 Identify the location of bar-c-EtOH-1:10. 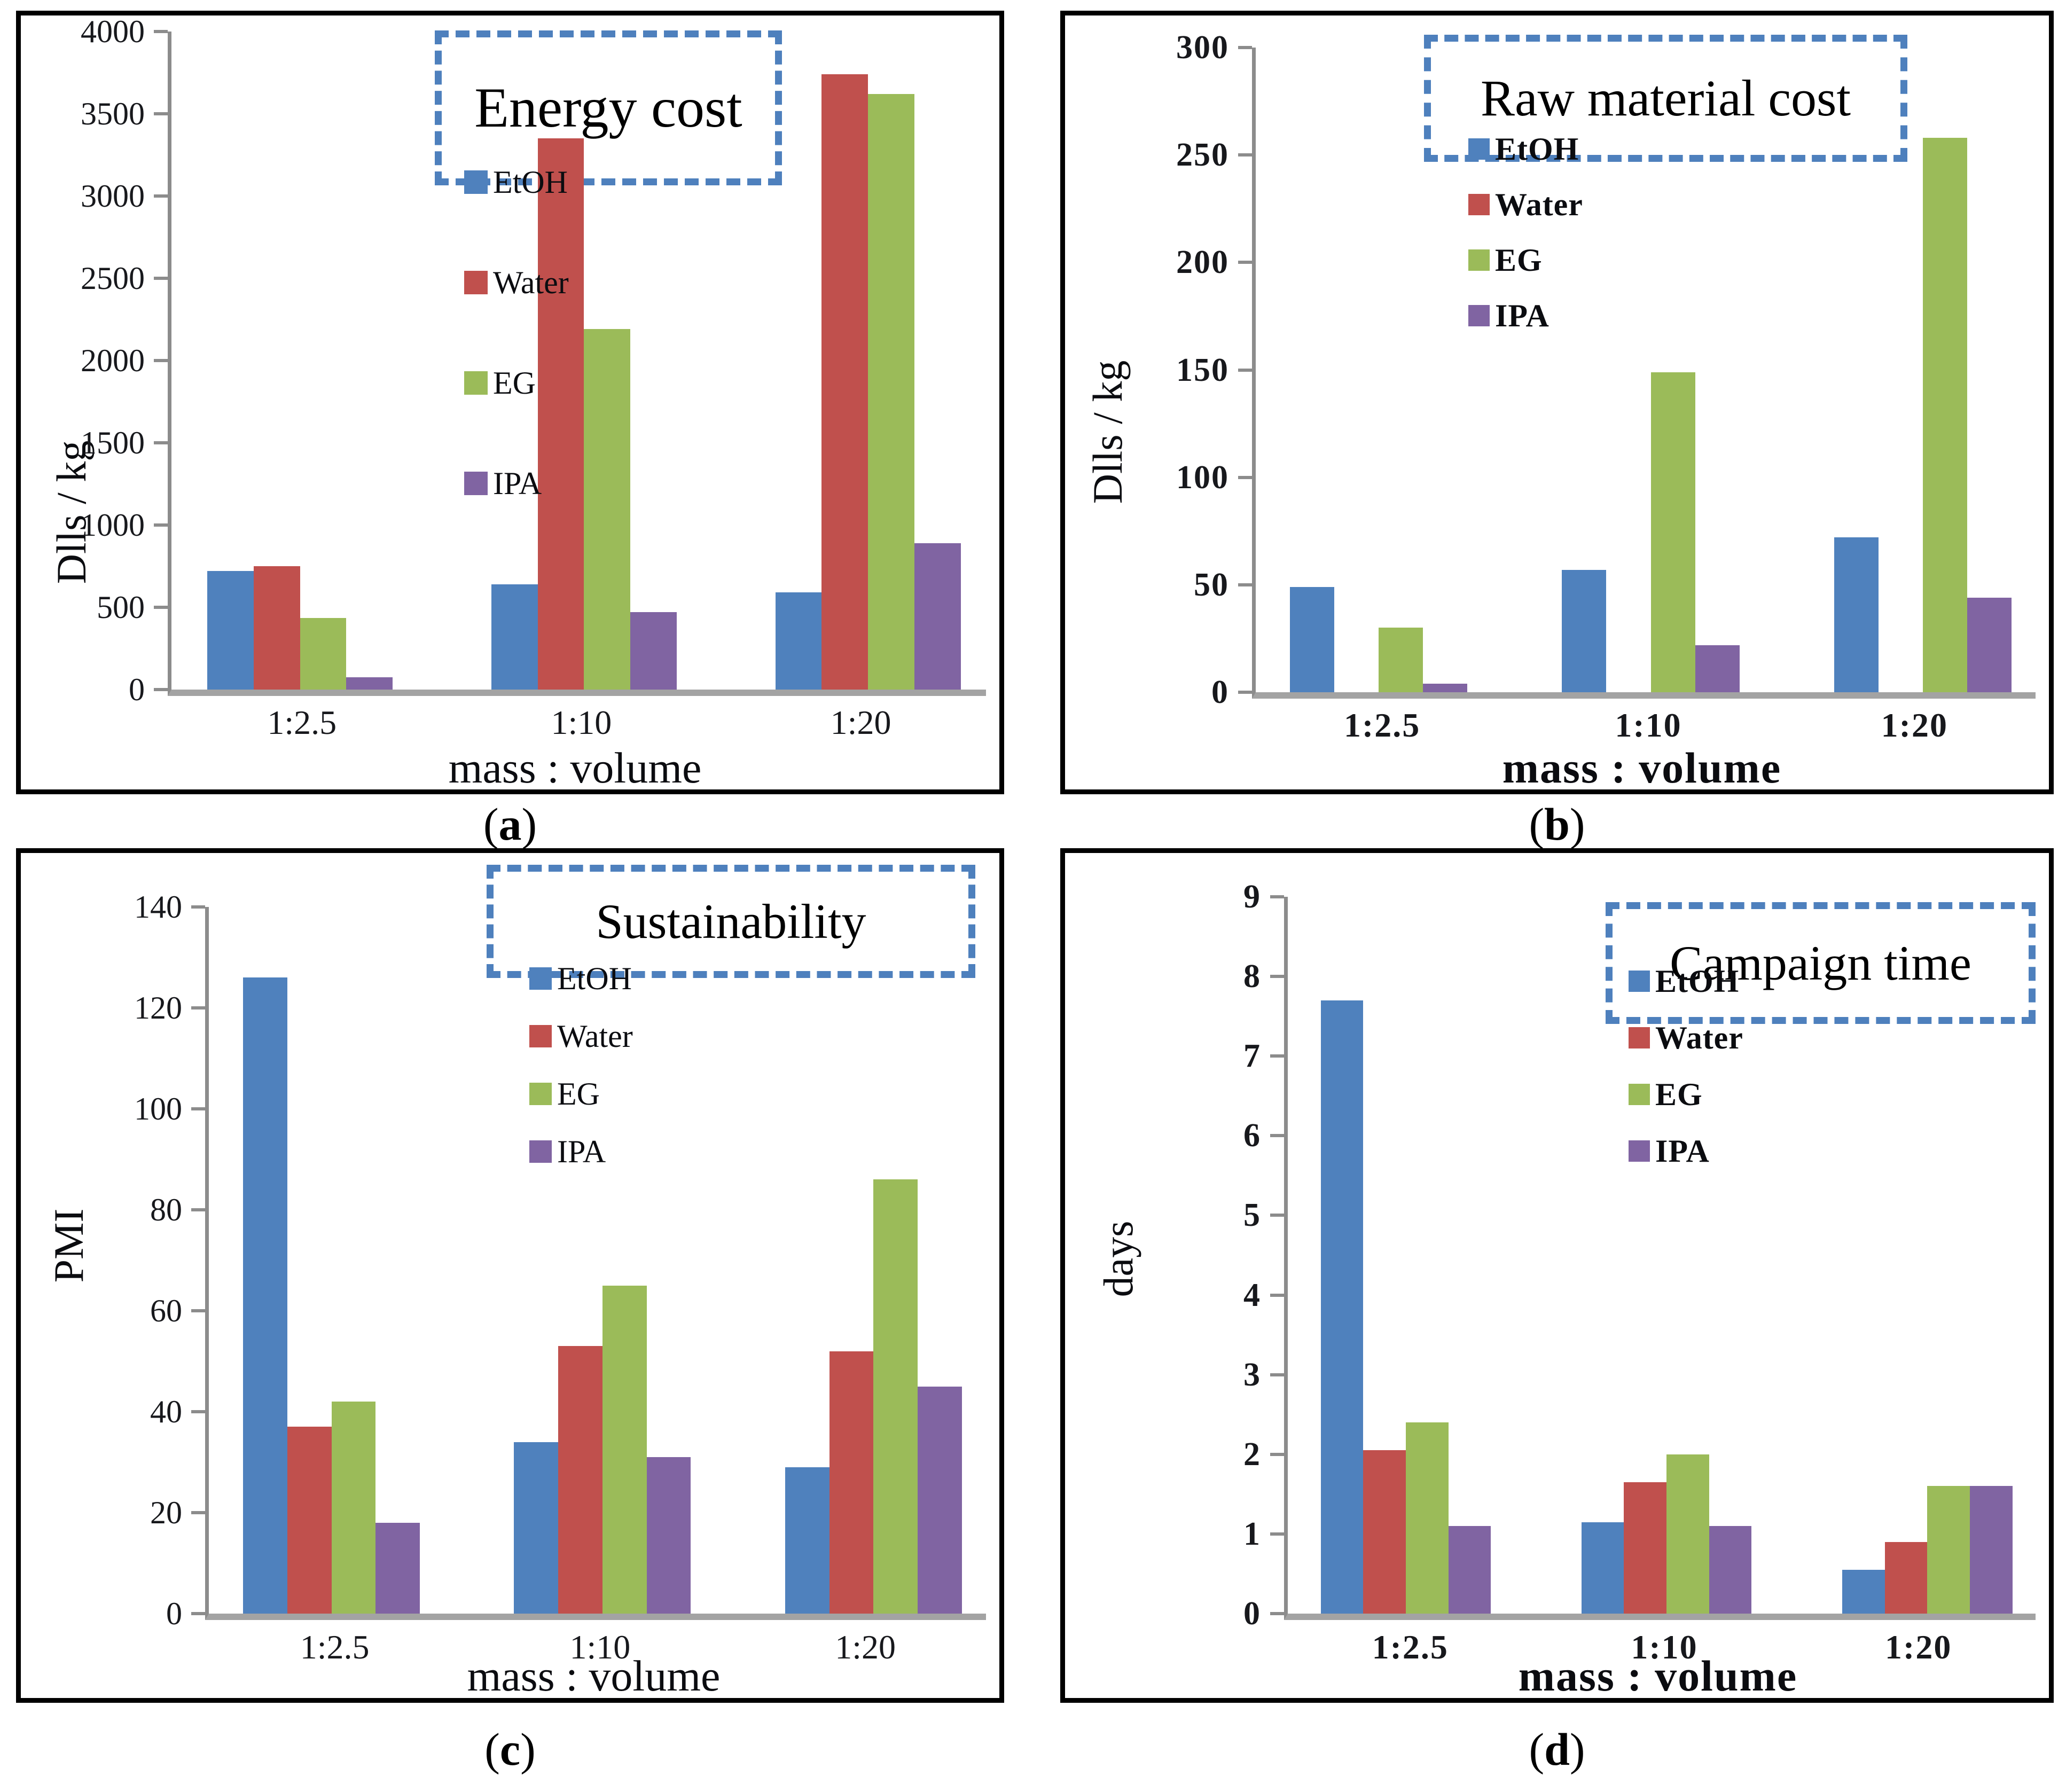
(536, 1528).